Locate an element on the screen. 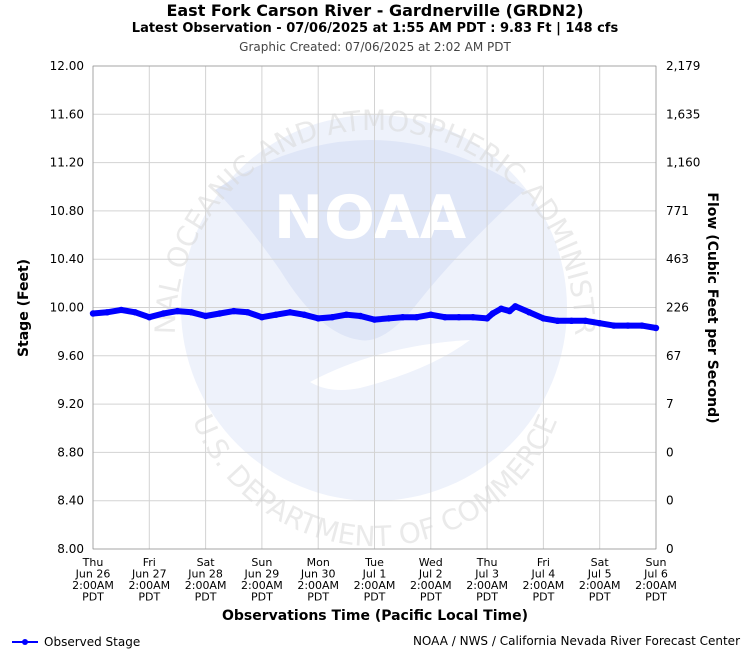 Image resolution: width=750 pixels, height=650 pixels. x-tick-label: Fri Jun 27 2:00AM PDT is located at coordinates (149, 580).